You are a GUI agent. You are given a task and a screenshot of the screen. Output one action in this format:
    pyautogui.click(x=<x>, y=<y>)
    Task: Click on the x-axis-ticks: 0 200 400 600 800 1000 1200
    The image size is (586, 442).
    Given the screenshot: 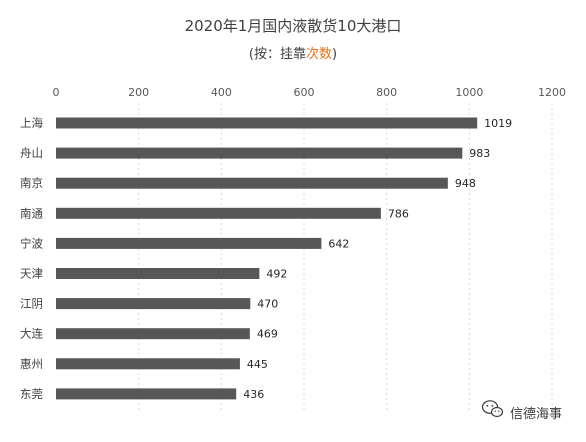 What is the action you would take?
    pyautogui.click(x=310, y=92)
    